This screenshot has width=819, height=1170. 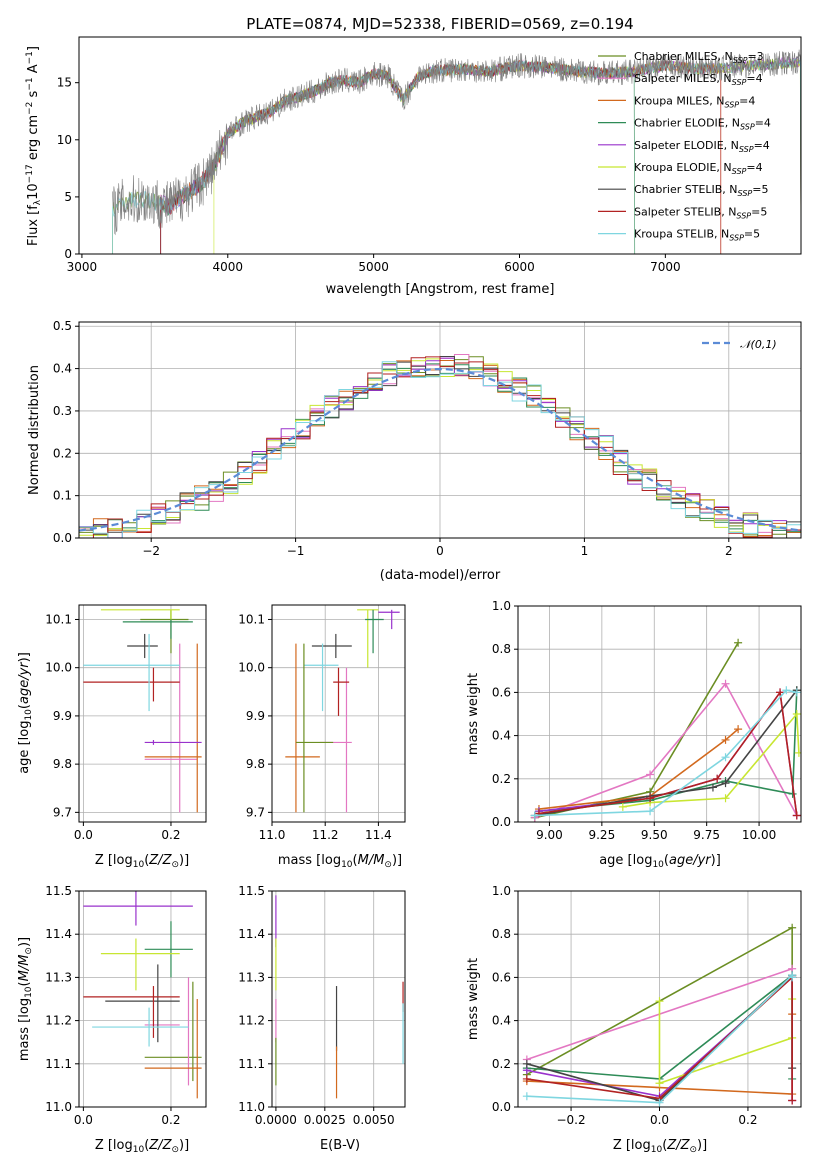 I want to click on y-tick-label: 10.0, so click(x=251, y=668).